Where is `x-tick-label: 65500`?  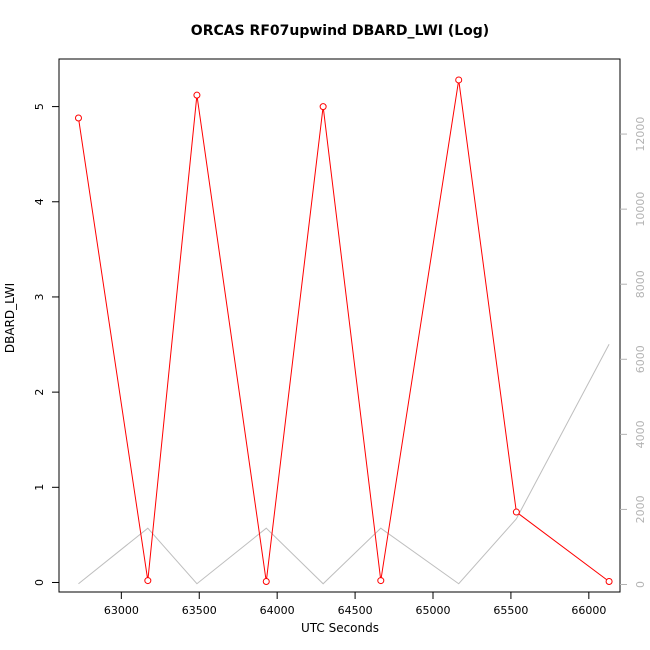
x-tick-label: 65500 is located at coordinates (510, 610).